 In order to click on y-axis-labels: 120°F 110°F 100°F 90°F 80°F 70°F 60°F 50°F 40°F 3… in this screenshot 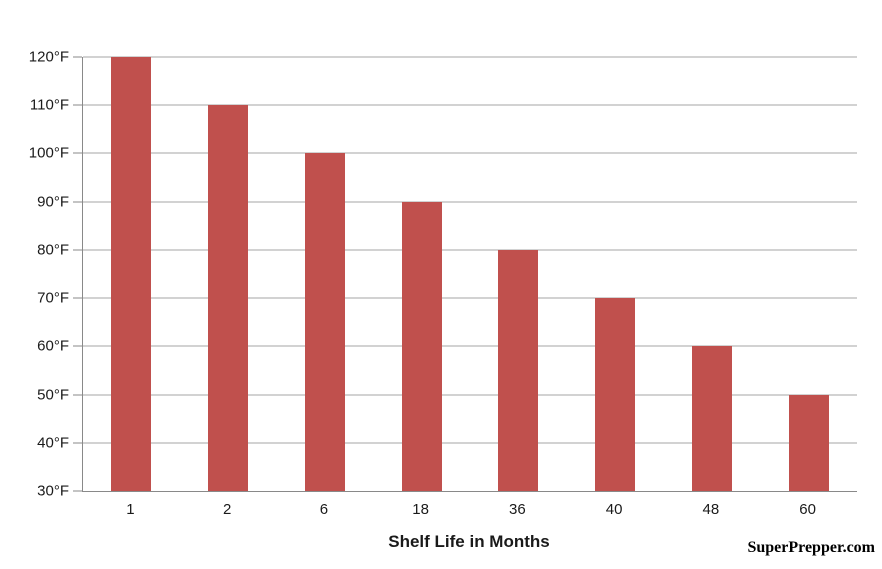, I will do `click(34, 274)`.